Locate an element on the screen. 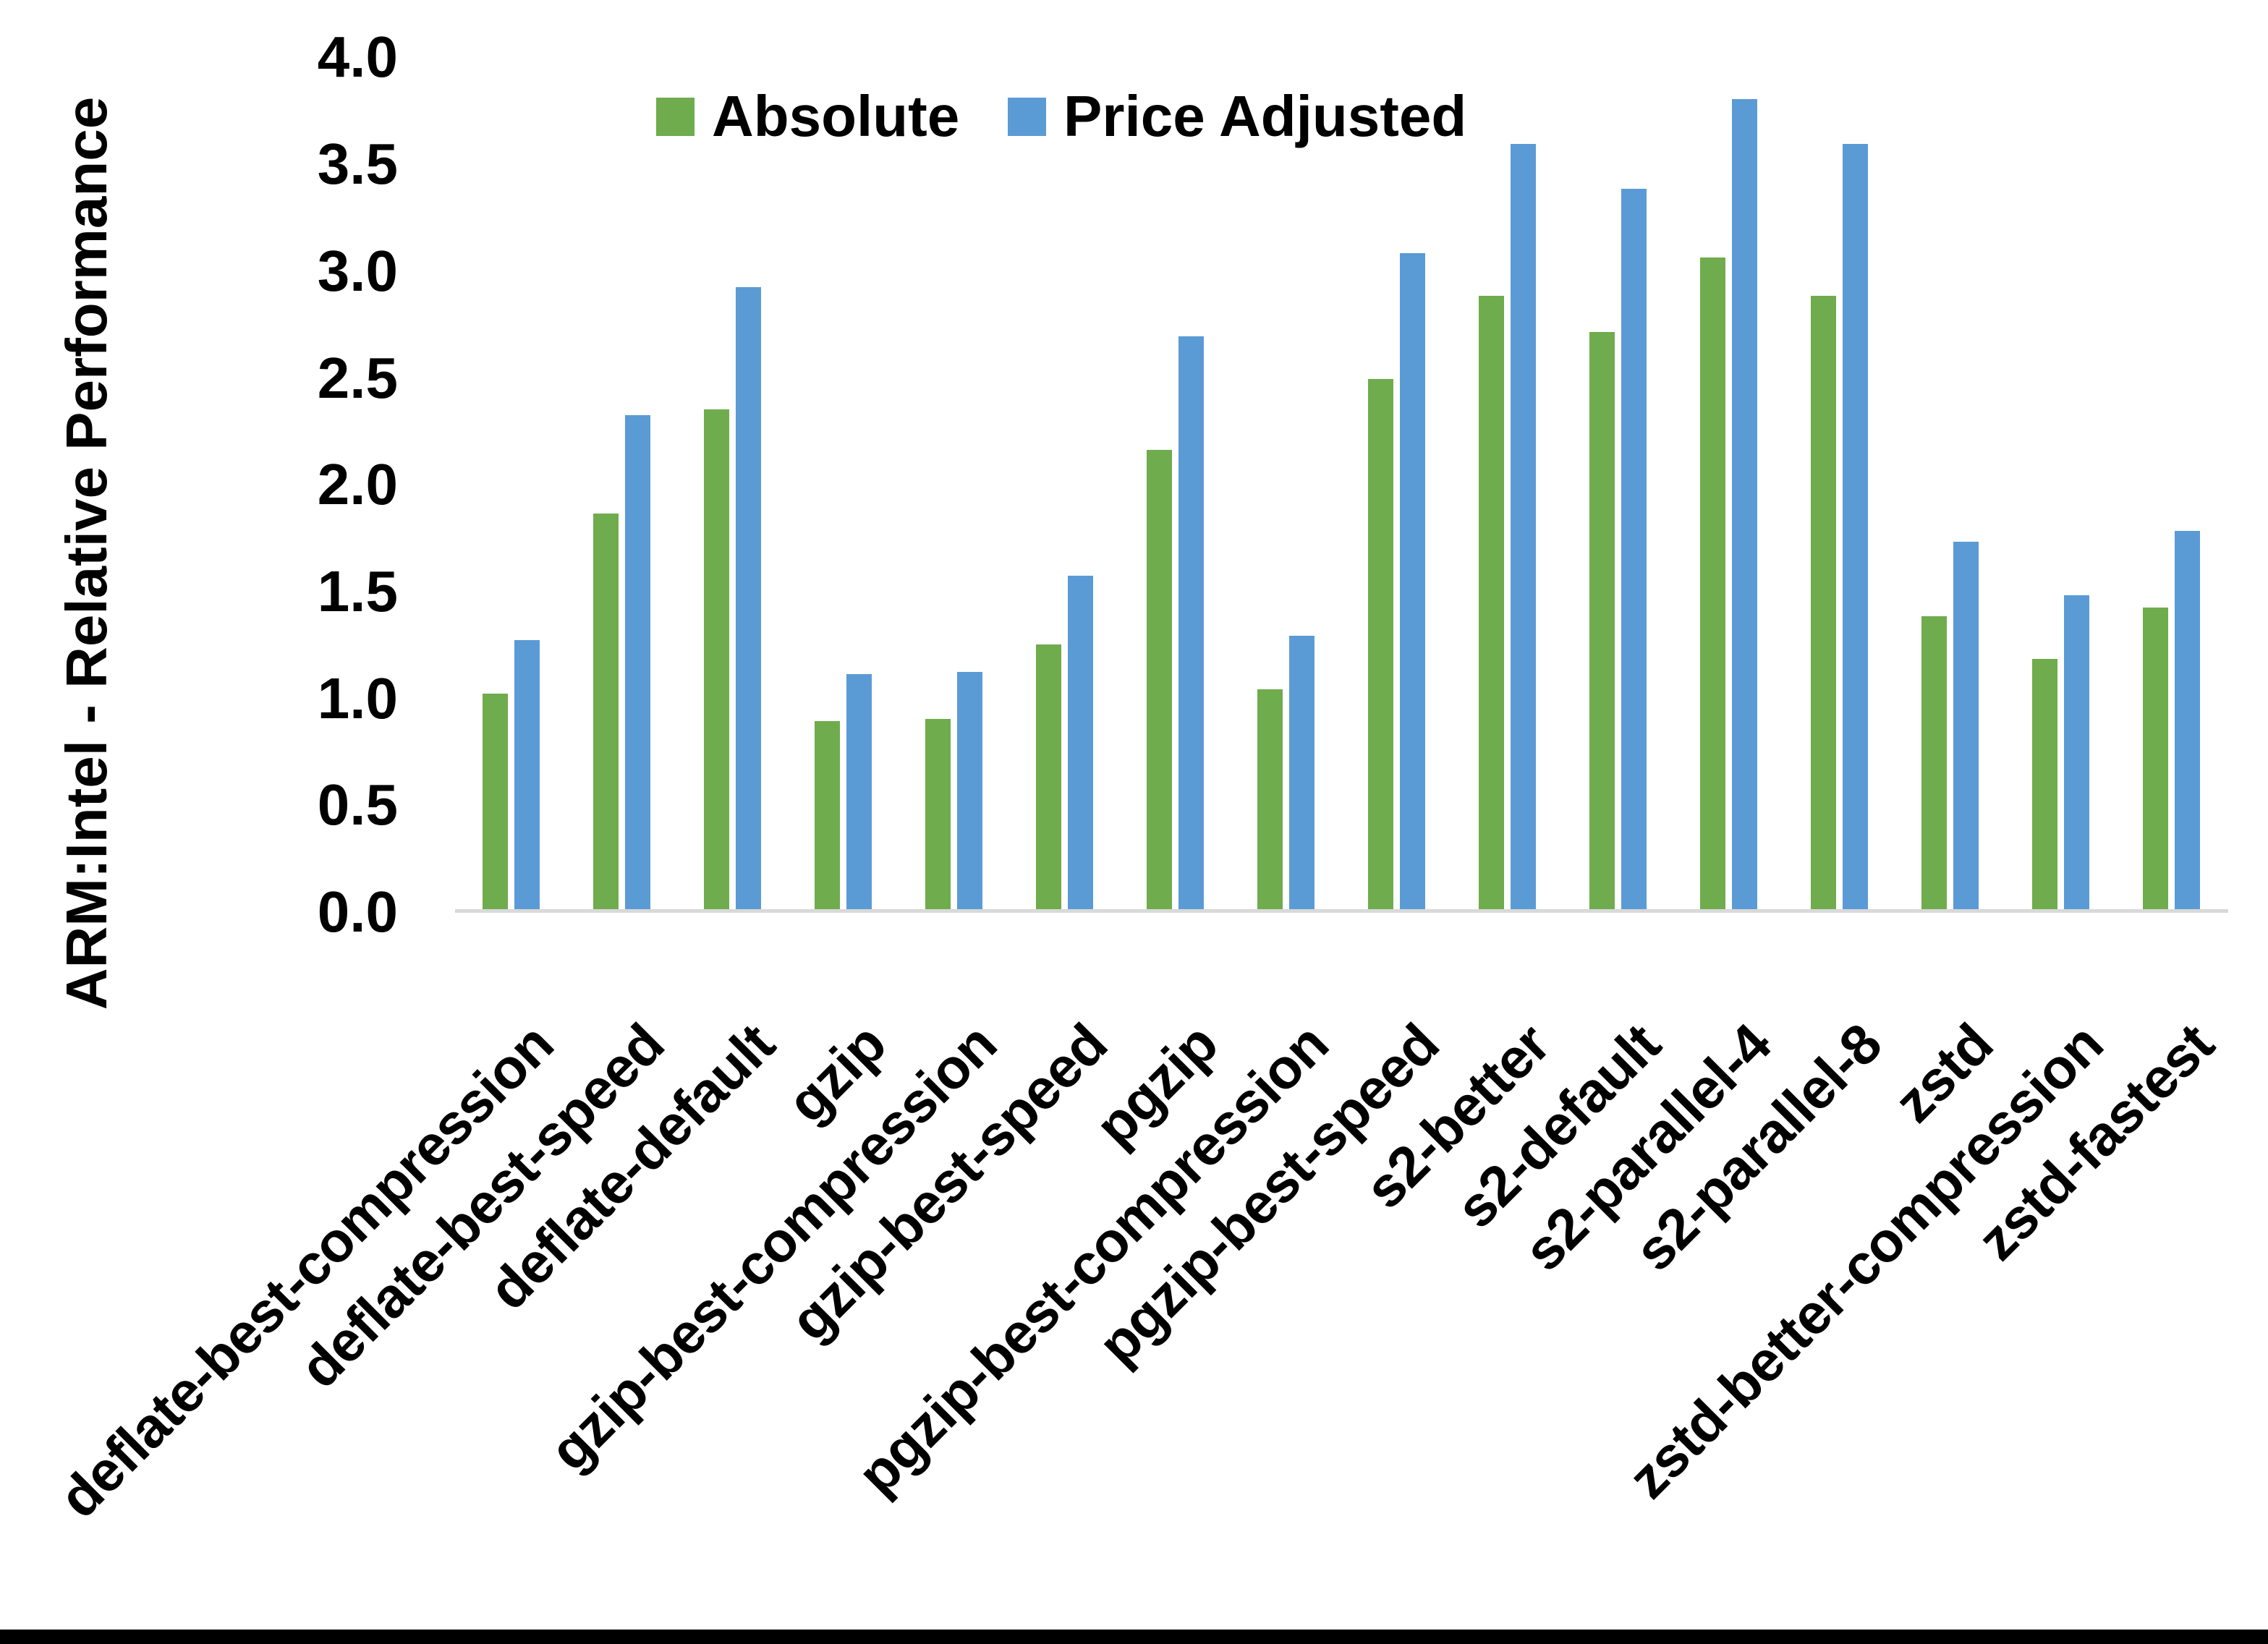 This screenshot has width=2268, height=1644. legend-label-absolute: Absolute is located at coordinates (836, 116).